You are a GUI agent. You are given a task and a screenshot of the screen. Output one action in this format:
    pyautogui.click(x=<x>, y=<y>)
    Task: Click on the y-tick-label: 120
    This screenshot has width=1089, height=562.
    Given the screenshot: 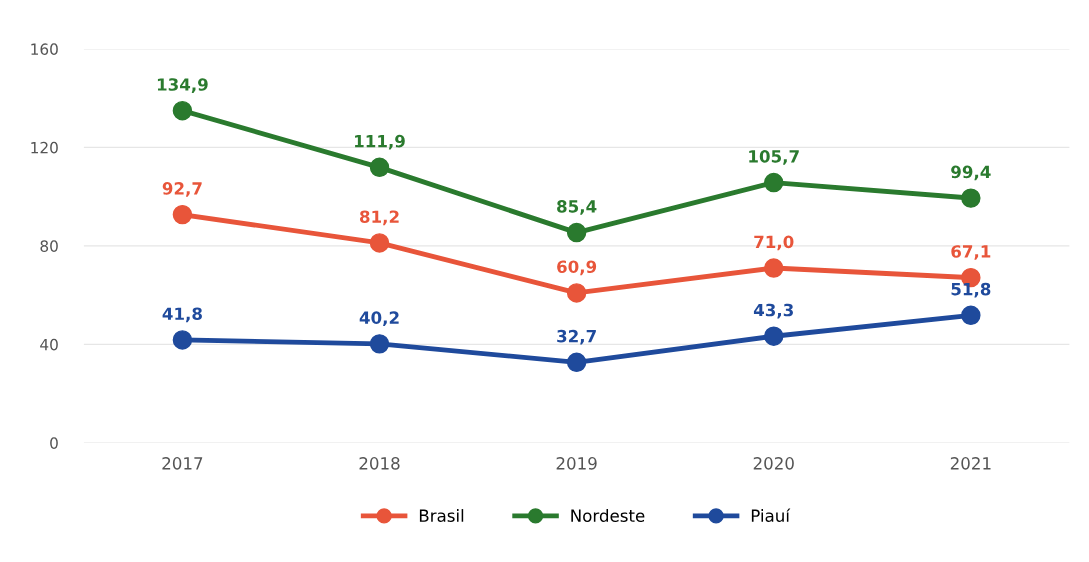 What is the action you would take?
    pyautogui.click(x=44, y=147)
    